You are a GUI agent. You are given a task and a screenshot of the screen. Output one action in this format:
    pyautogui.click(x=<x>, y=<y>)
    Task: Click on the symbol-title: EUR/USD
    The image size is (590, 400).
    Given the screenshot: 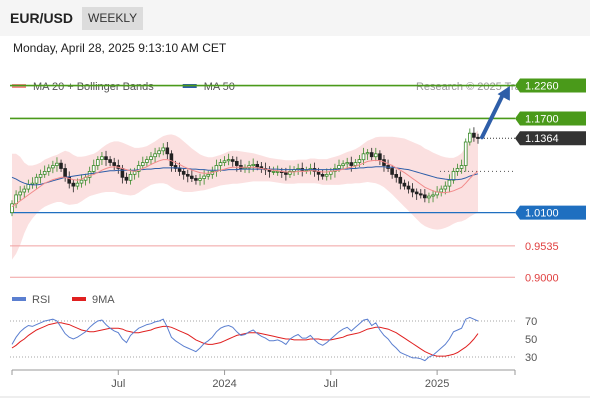 What is the action you would take?
    pyautogui.click(x=42, y=18)
    